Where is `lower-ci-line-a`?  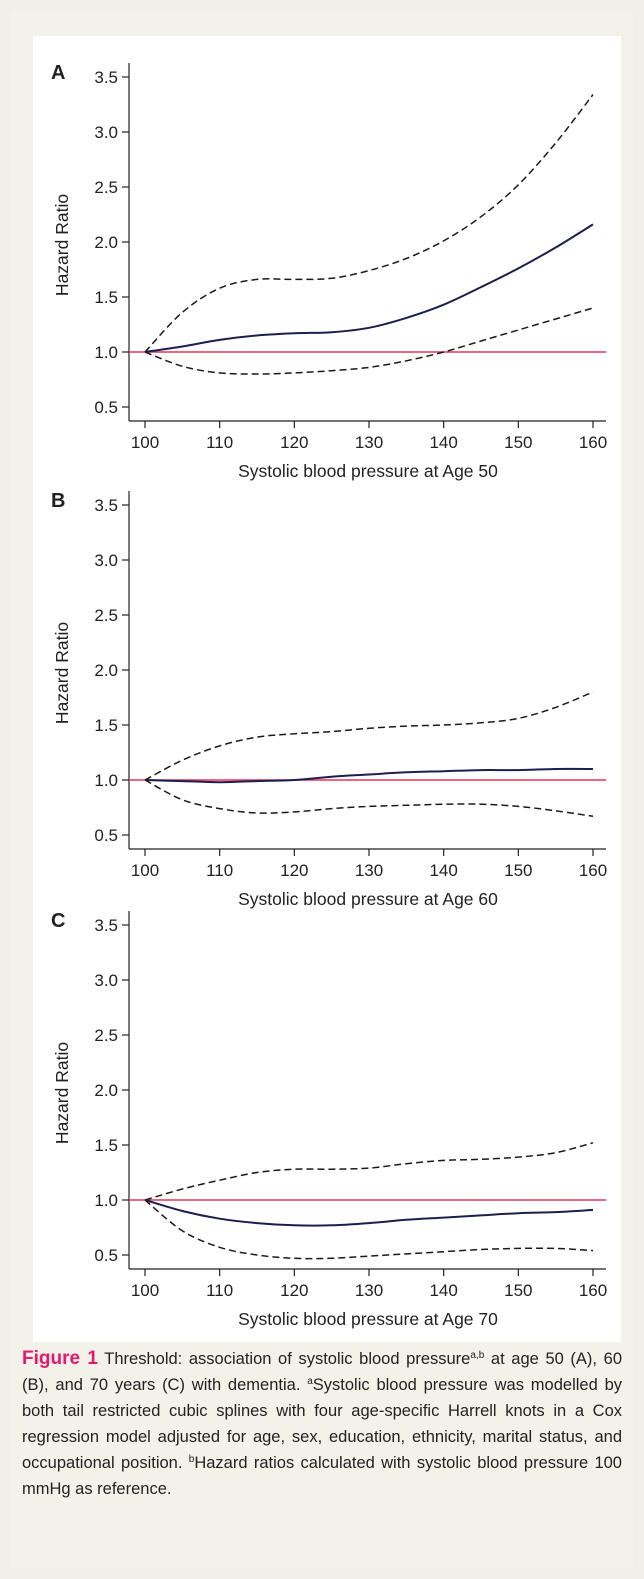
lower-ci-line-a is located at coordinates (369, 341).